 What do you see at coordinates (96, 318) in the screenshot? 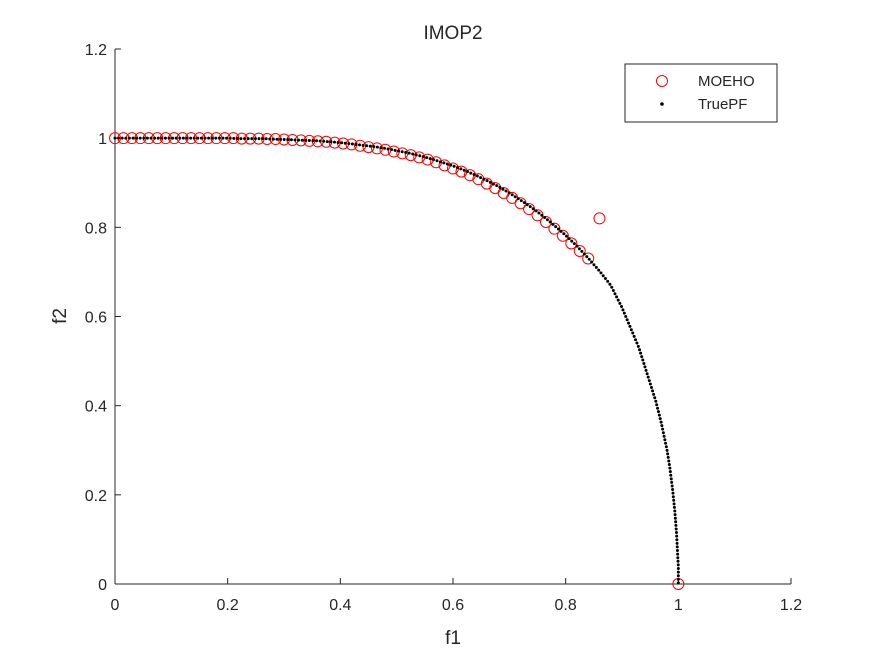
I see `y-tick-label: 0.6` at bounding box center [96, 318].